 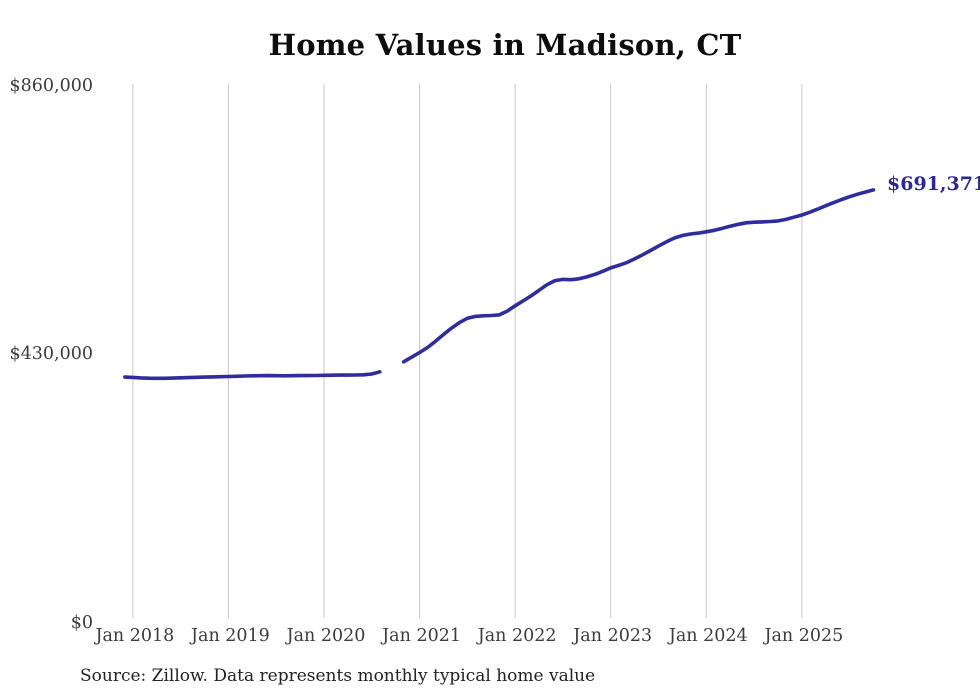 I want to click on x-tick-label: Jan 2022, so click(x=517, y=636).